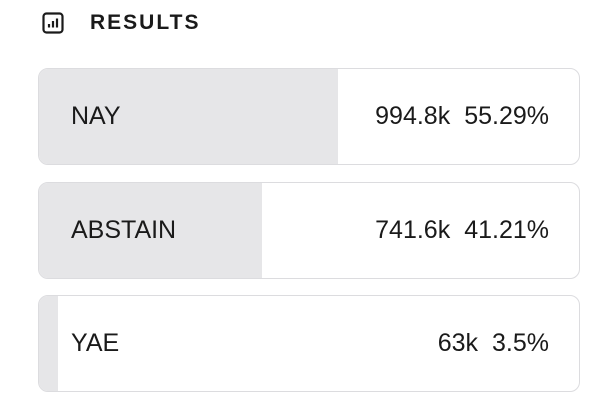 This screenshot has width=600, height=403. Describe the element at coordinates (520, 343) in the screenshot. I see `vote-percent: 3.5%` at that location.